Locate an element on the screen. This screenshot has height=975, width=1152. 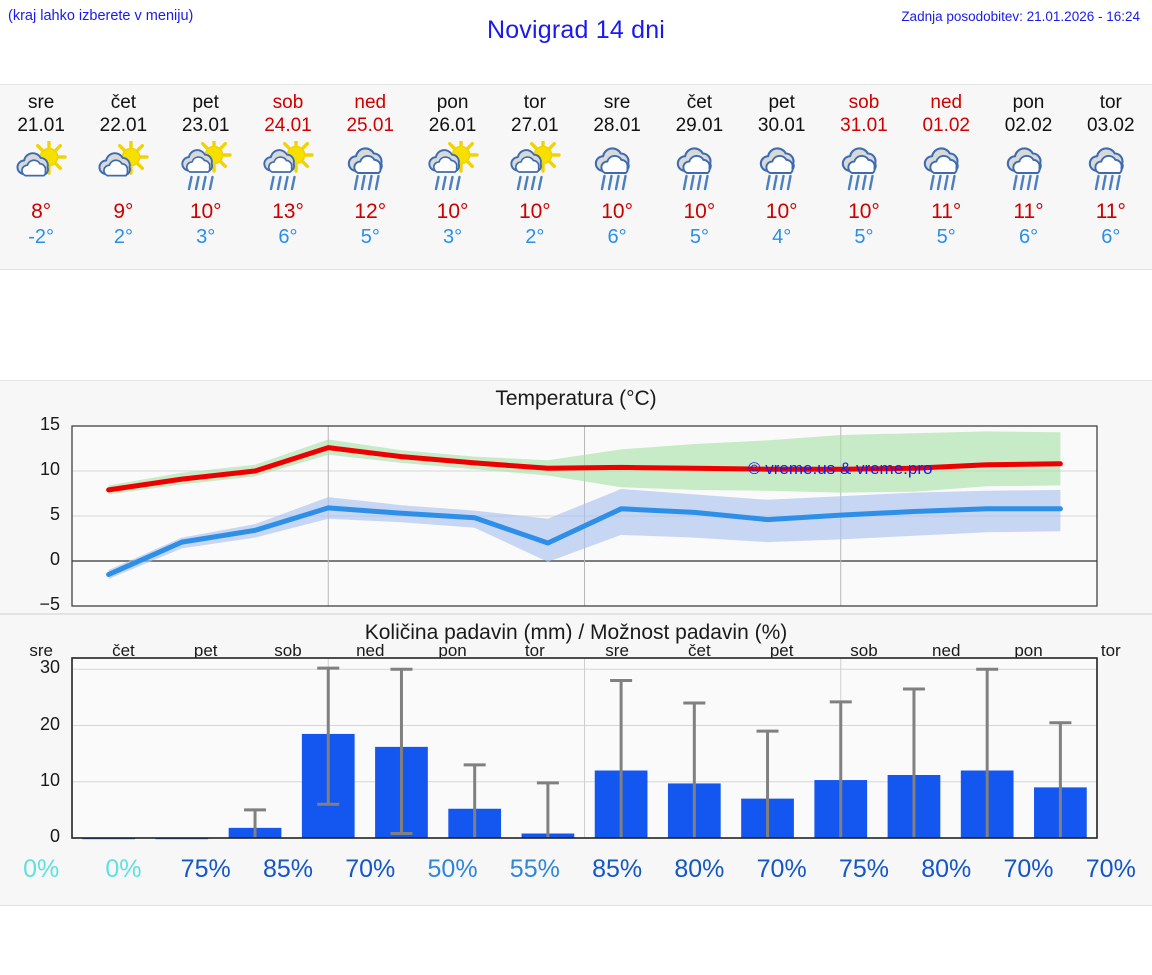
precip-day-label-5: pon is located at coordinates (452, 650).